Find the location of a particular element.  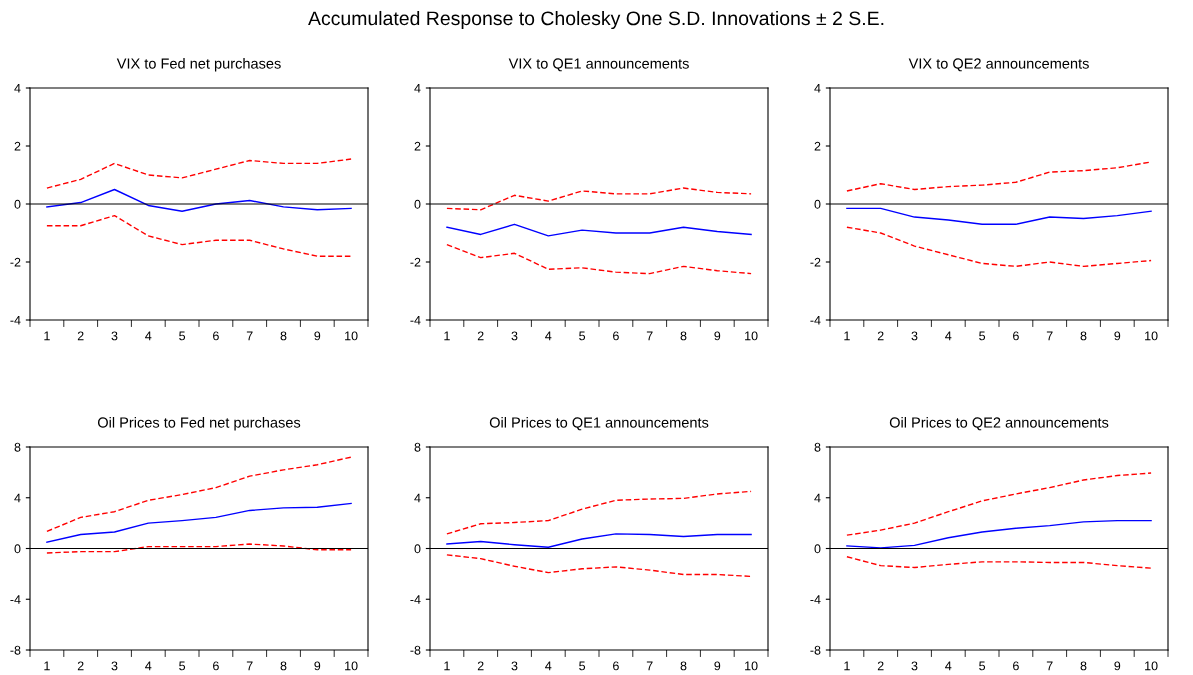

chart-title: VIX to QE1 announcements is located at coordinates (598, 65).